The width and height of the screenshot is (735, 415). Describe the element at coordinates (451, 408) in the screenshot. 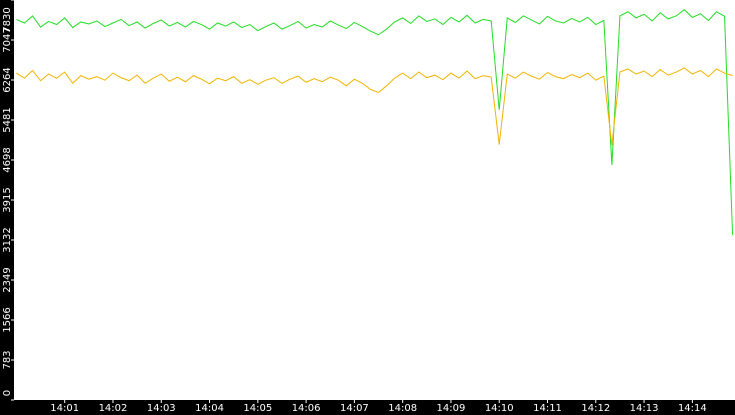

I see `x-tick-label: 14:09` at that location.